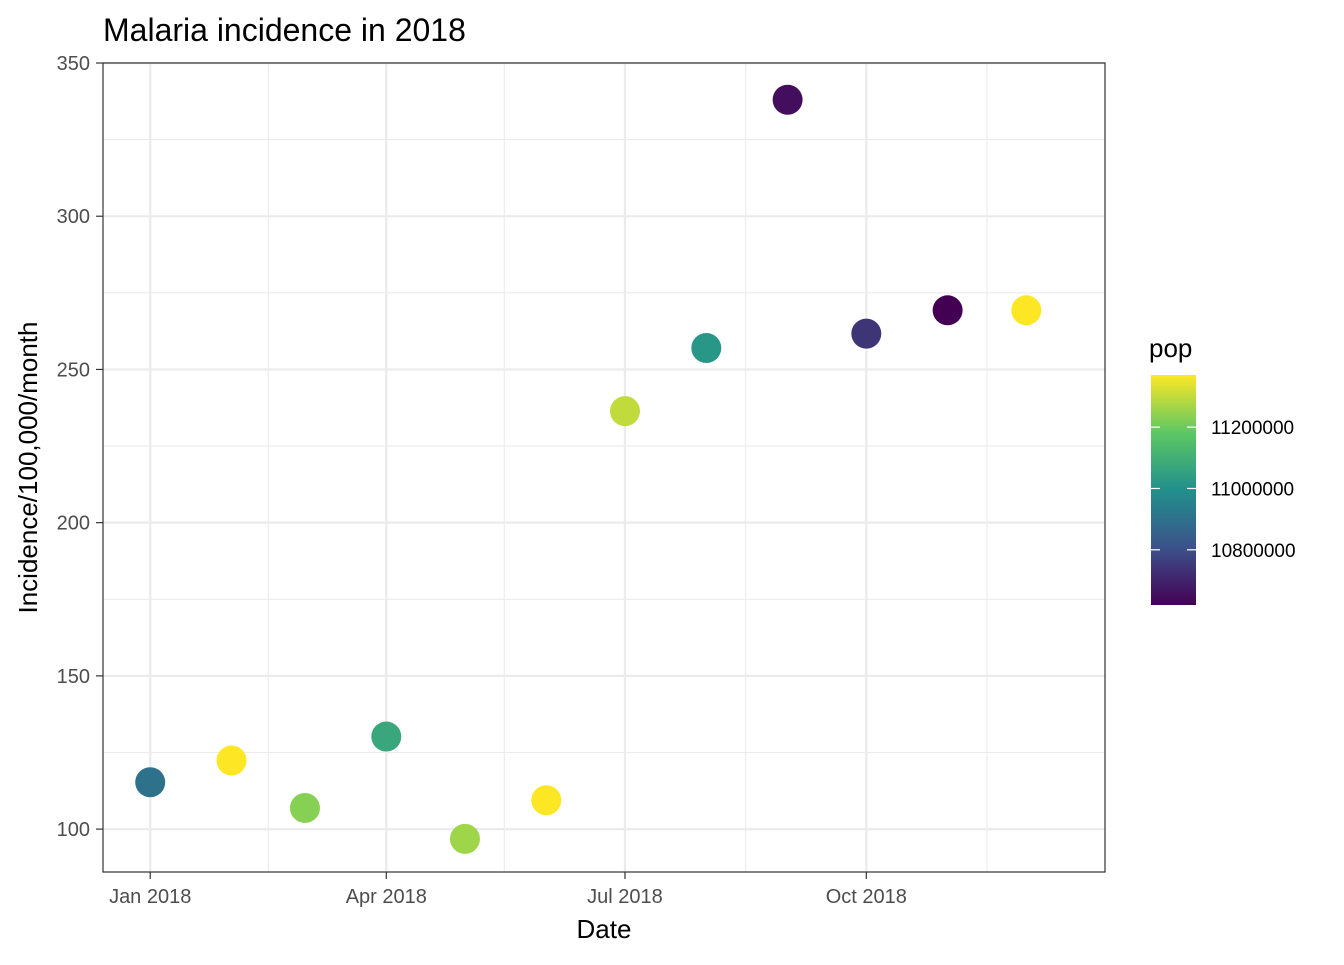 This screenshot has height=965, width=1344. What do you see at coordinates (284, 30) in the screenshot?
I see `chart-title: Malaria incidence in 2018` at bounding box center [284, 30].